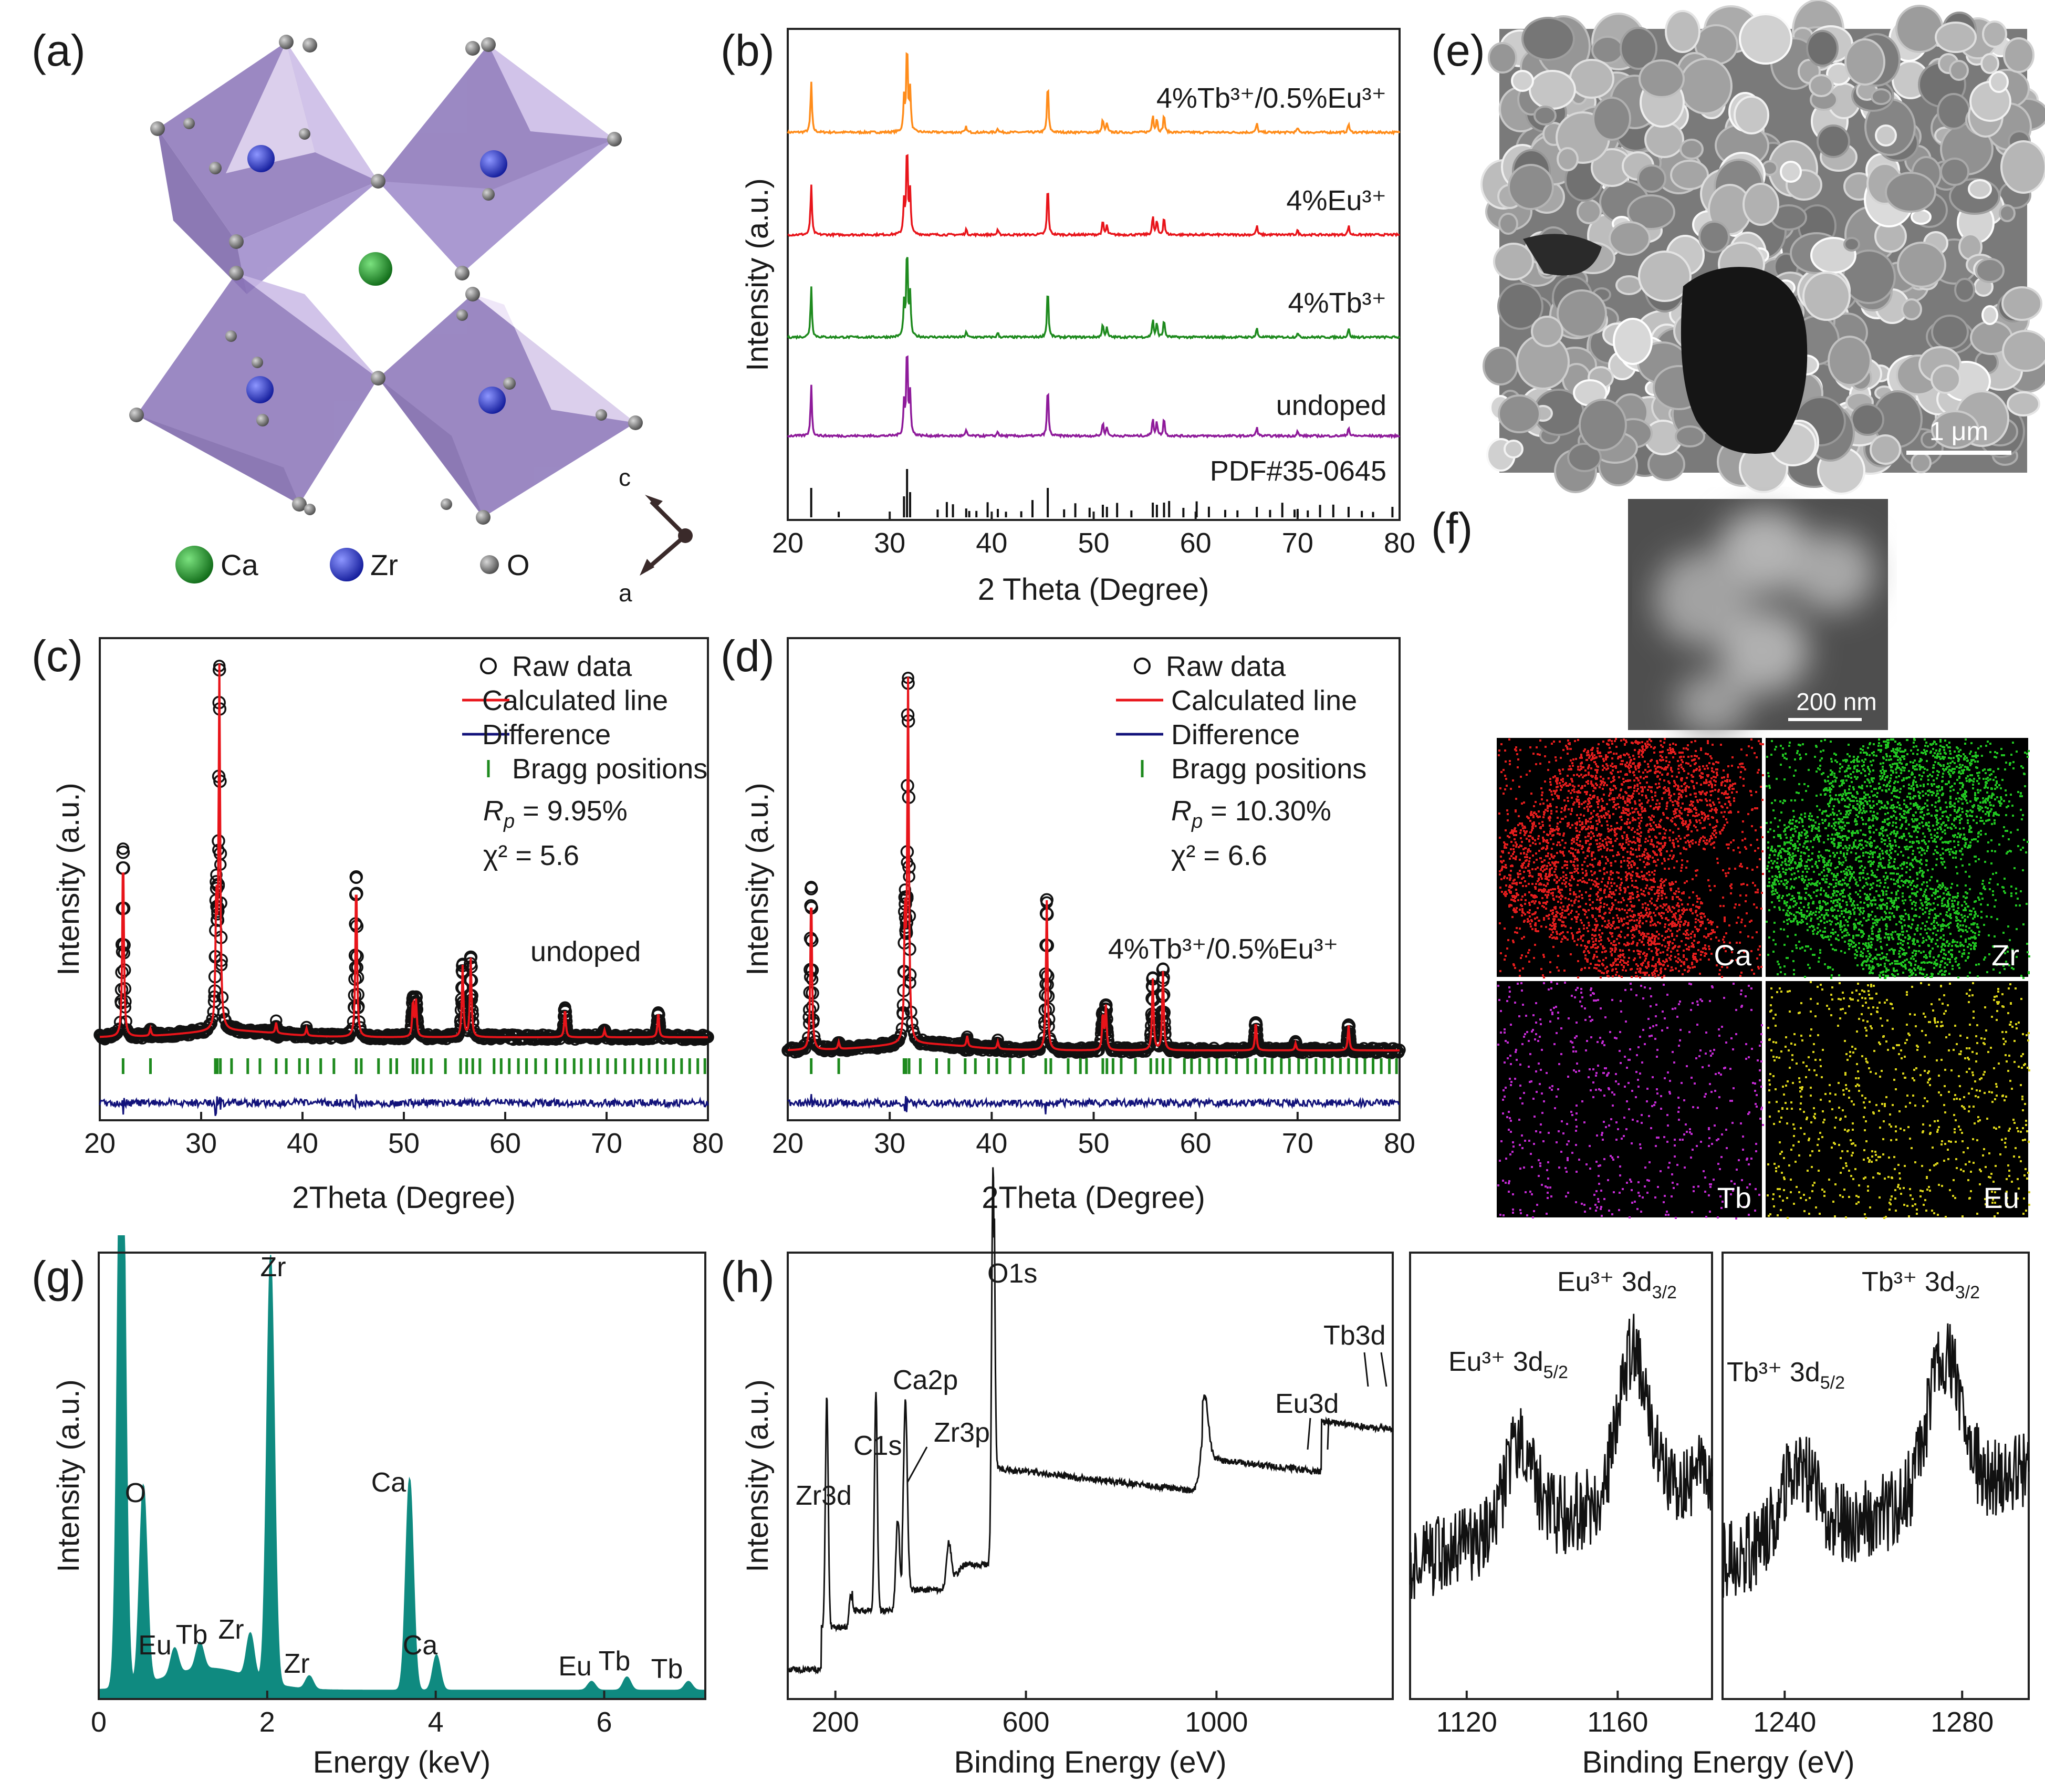  I want to click on series-label-tb: 4%Tb³⁺, so click(1337, 303).